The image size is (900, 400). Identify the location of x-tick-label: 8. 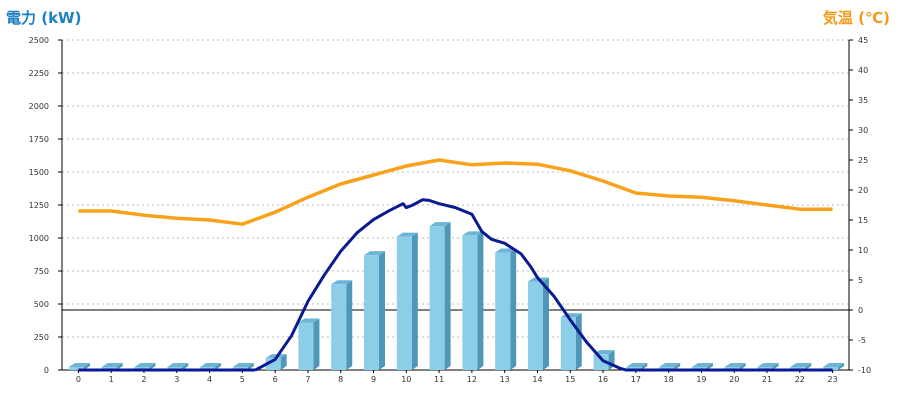
(340, 379).